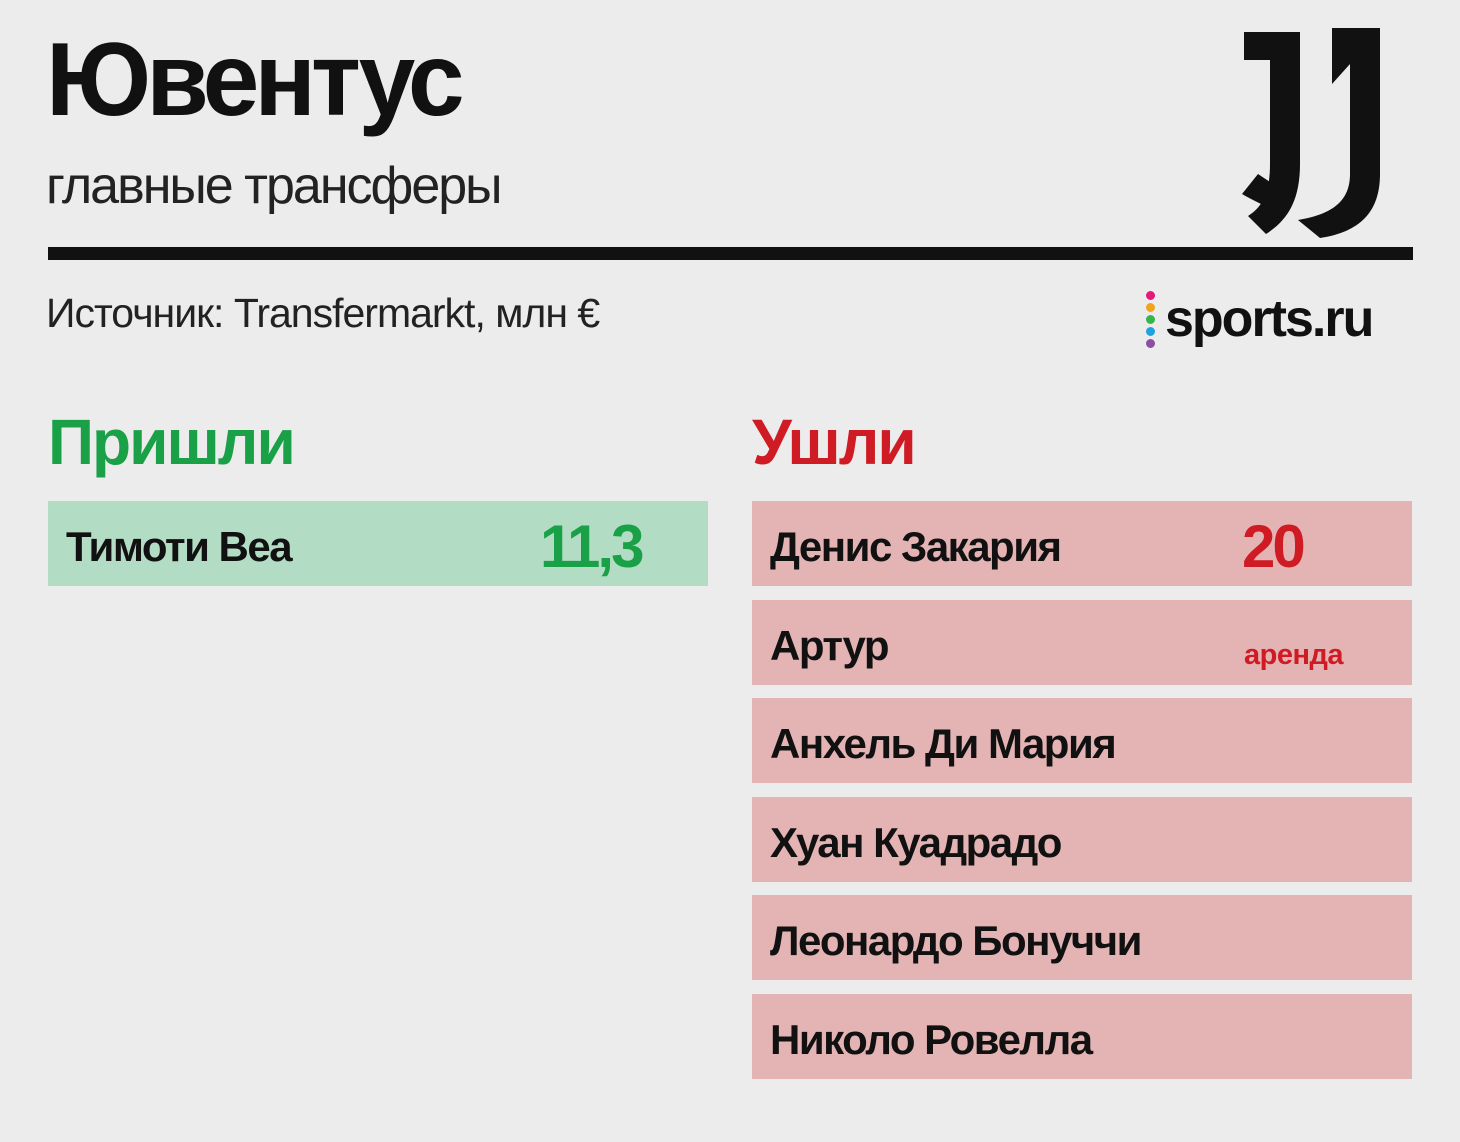 The height and width of the screenshot is (1142, 1460). Describe the element at coordinates (179, 546) in the screenshot. I see `player-name: Тимоти Веа` at that location.